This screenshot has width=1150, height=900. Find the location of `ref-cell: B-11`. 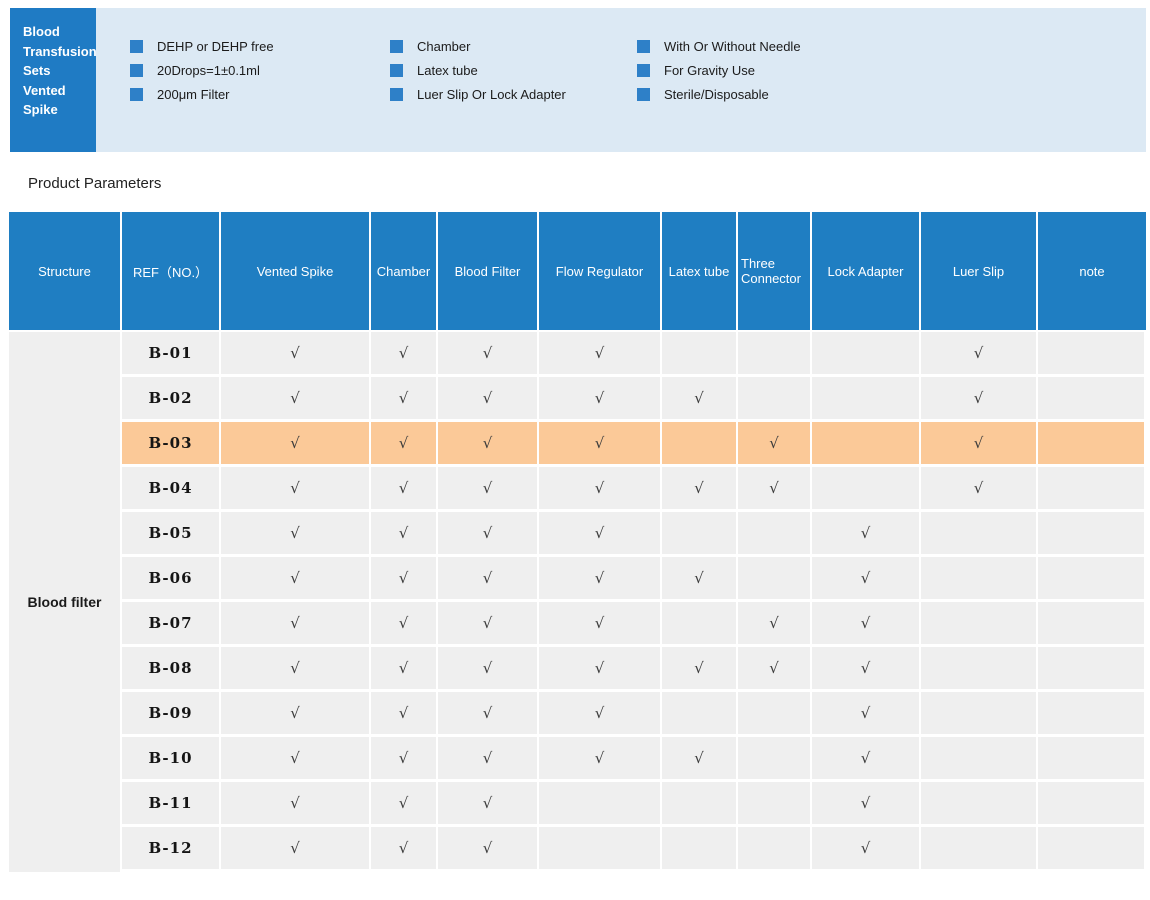

ref-cell: B-11 is located at coordinates (171, 804).